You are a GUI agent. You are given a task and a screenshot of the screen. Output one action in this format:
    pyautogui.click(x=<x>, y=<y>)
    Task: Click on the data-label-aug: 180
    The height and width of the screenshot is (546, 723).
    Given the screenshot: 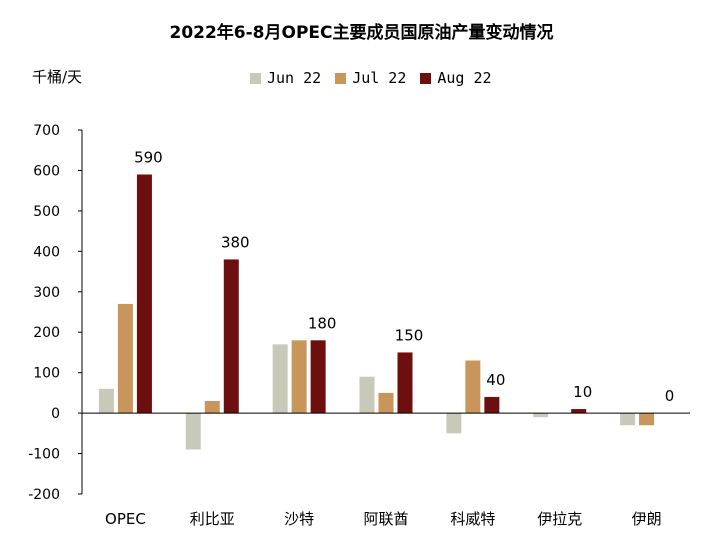 What is the action you would take?
    pyautogui.click(x=322, y=323)
    